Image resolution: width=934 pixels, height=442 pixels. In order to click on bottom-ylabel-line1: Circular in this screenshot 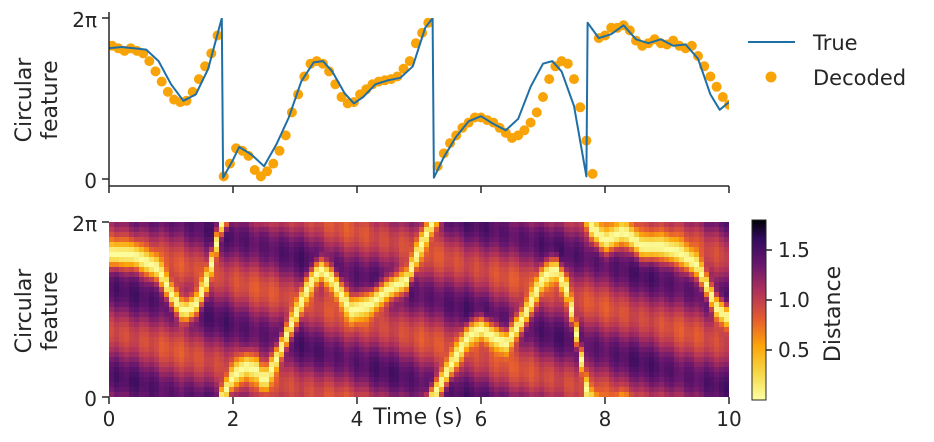, I will do `click(24, 311)`.